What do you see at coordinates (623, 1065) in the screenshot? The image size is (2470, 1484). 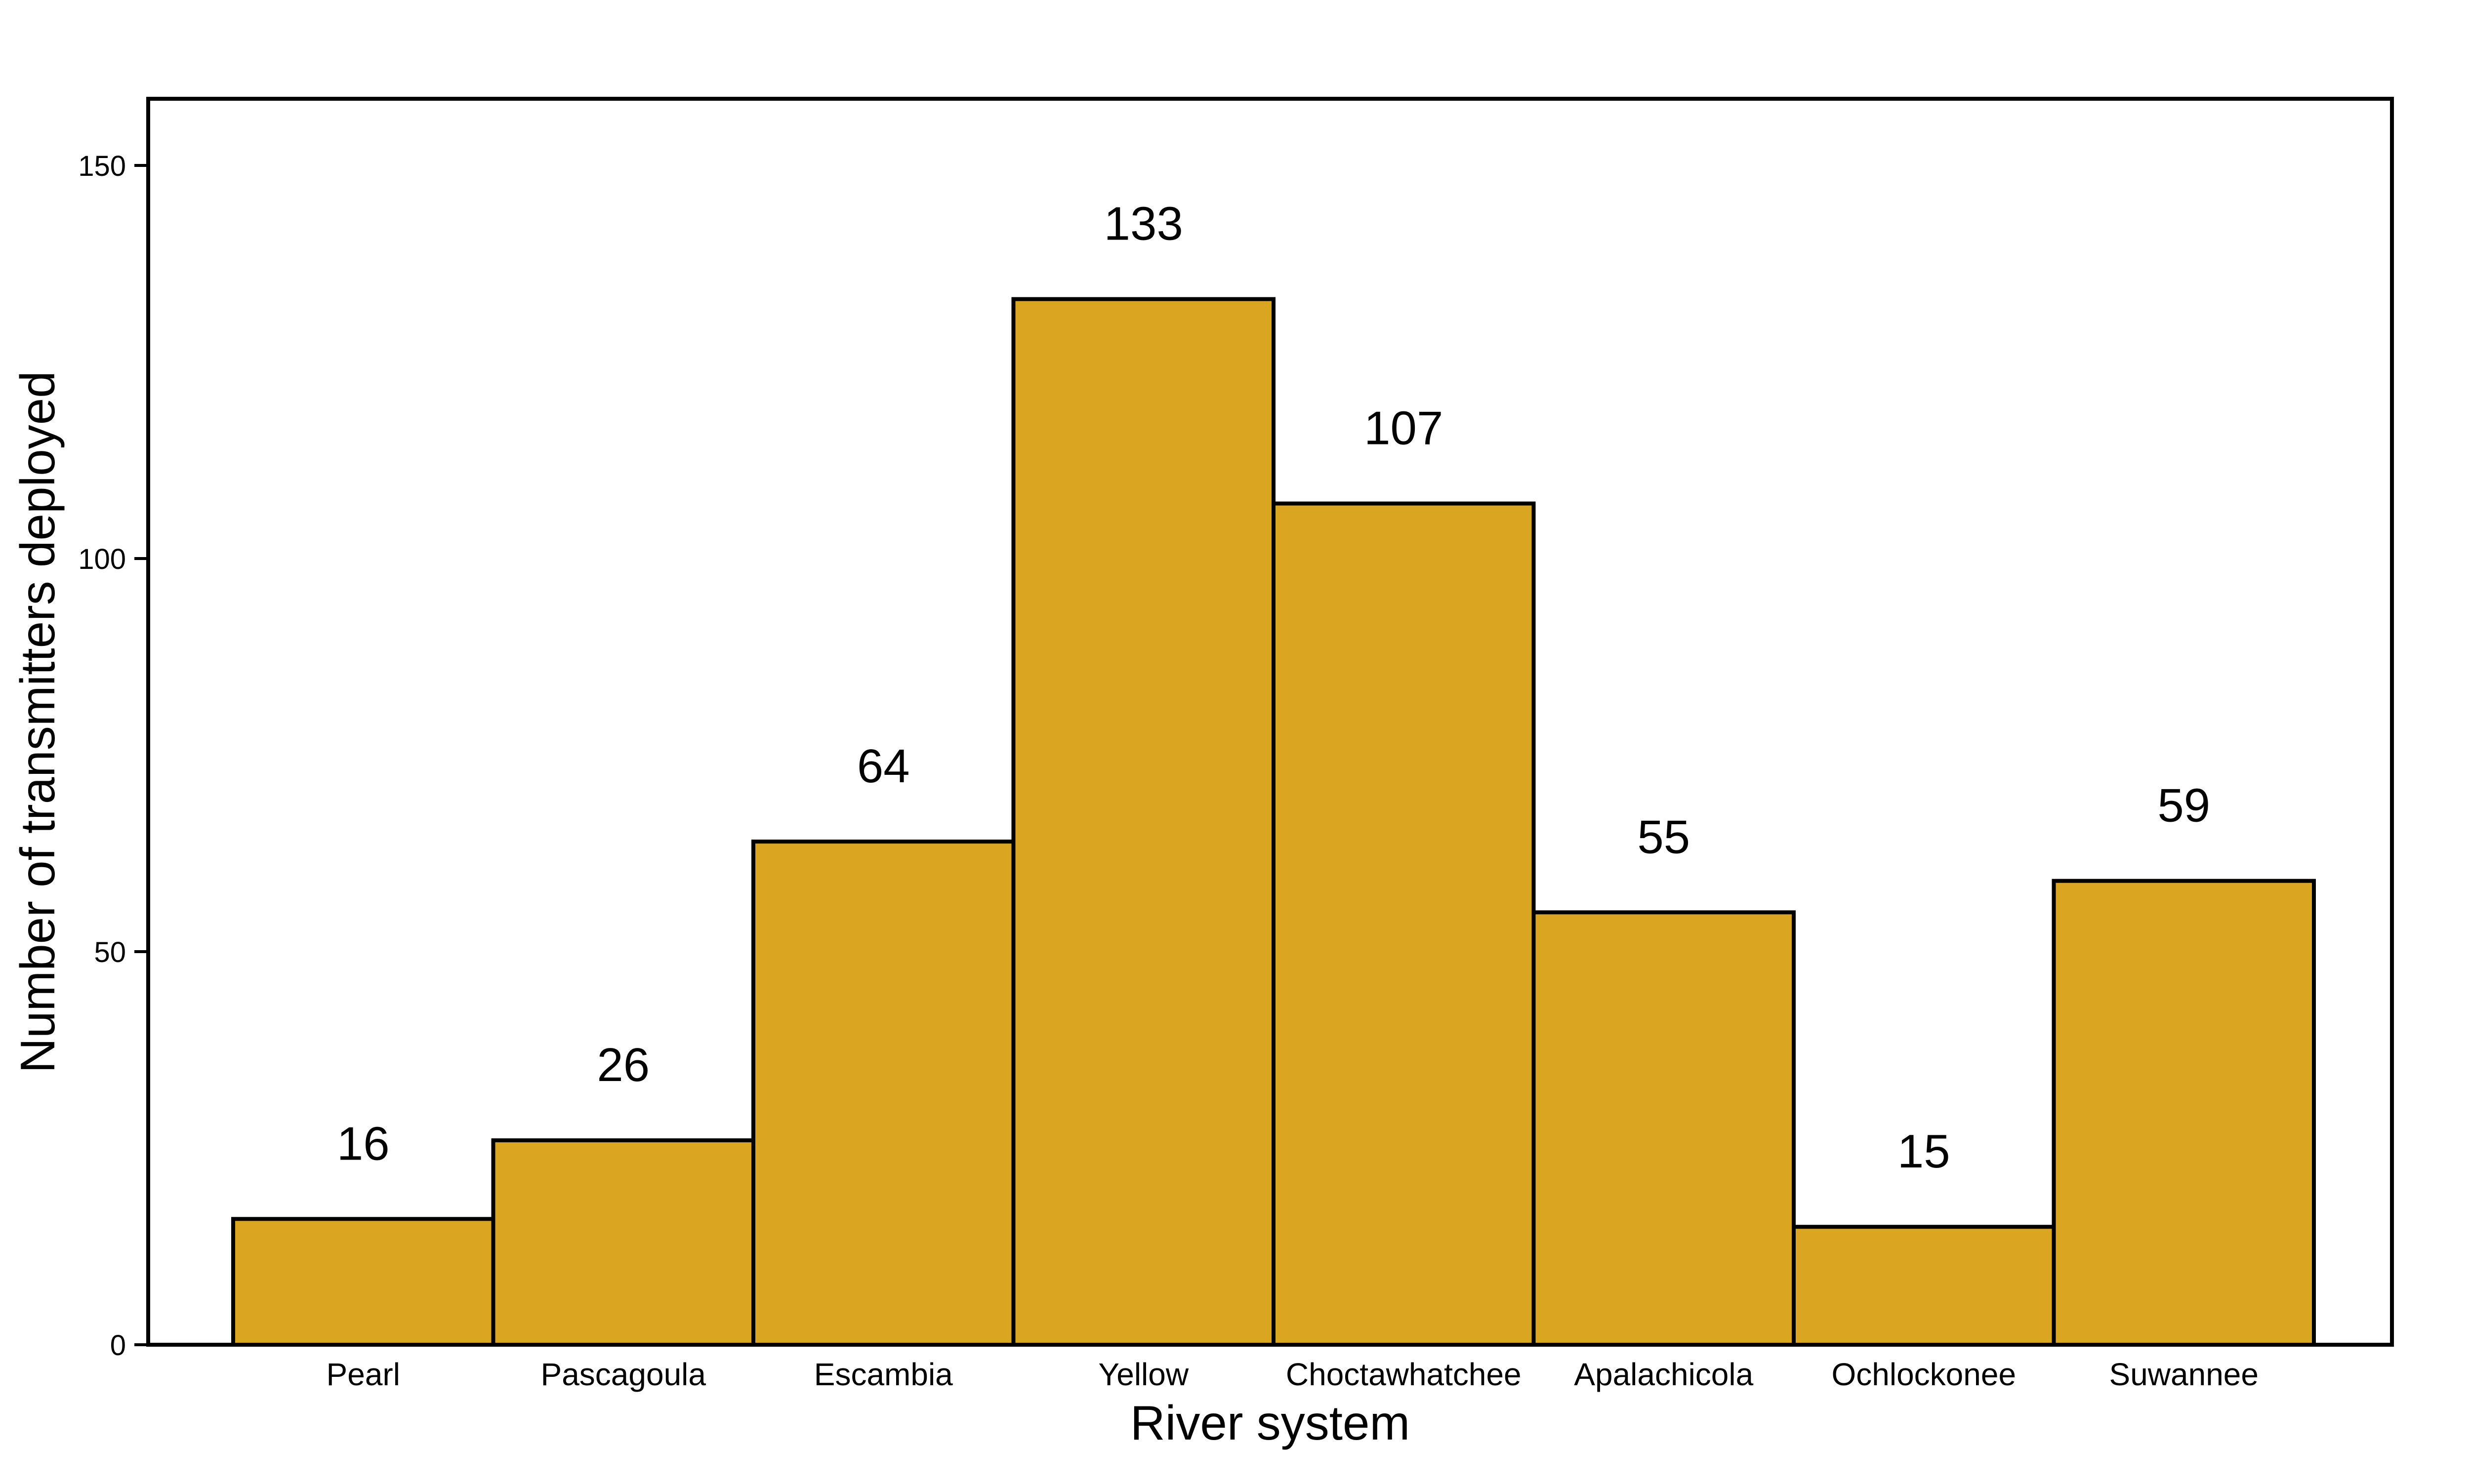 I see `data-label-pascagoula: 26` at bounding box center [623, 1065].